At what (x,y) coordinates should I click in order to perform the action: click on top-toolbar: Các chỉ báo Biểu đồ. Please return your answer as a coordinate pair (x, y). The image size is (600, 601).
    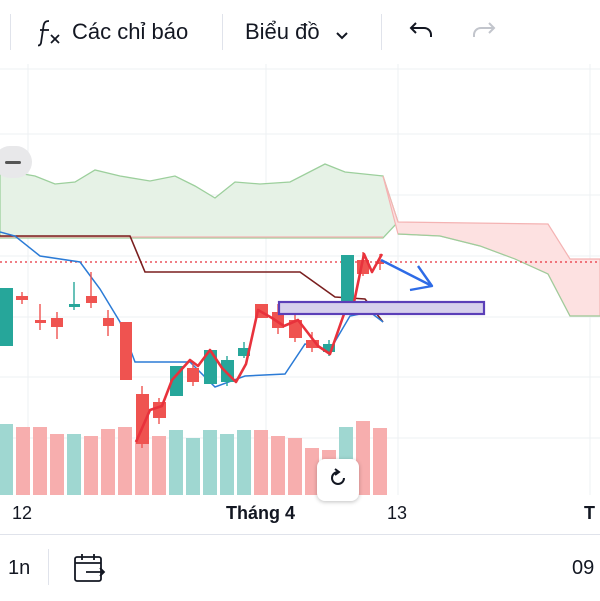
    Looking at the image, I should click on (300, 32).